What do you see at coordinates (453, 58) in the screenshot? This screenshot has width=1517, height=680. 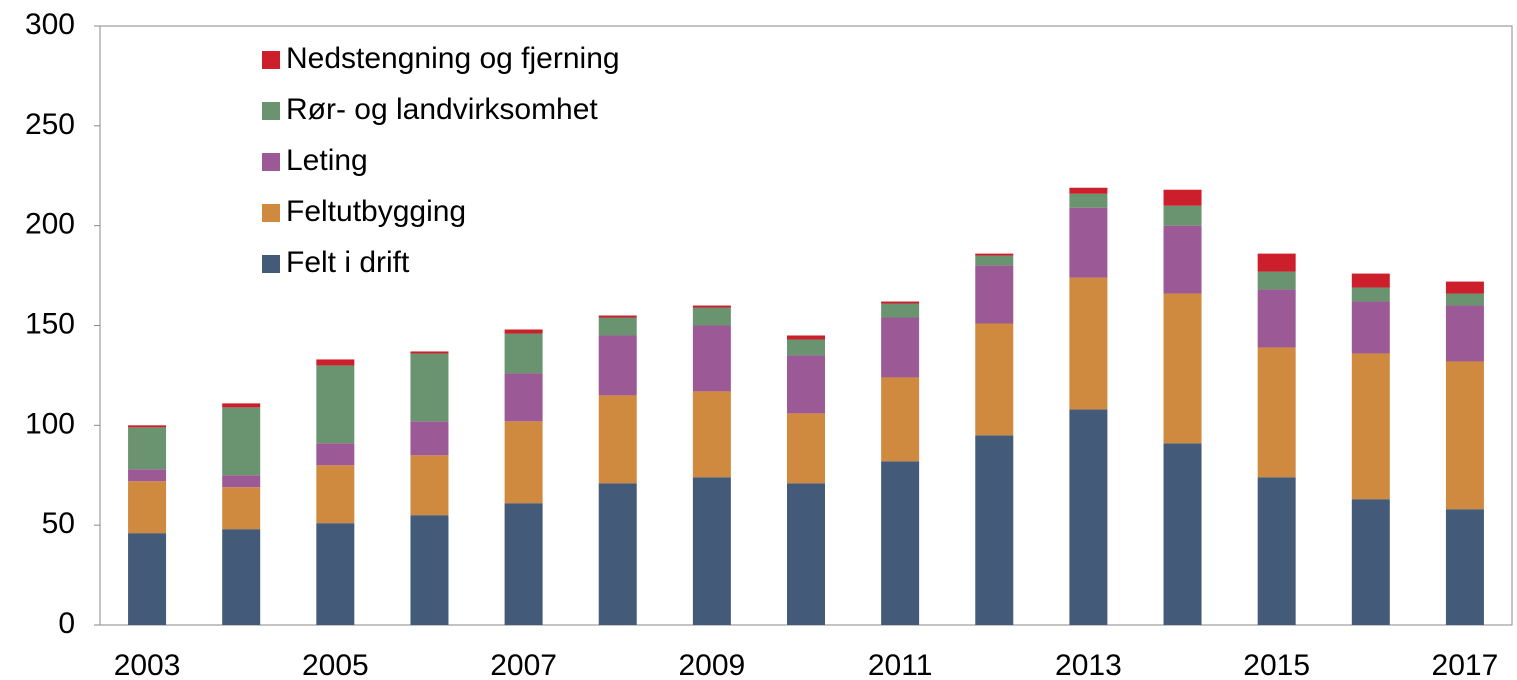 I see `legend-label: Nedstengning og fjerning` at bounding box center [453, 58].